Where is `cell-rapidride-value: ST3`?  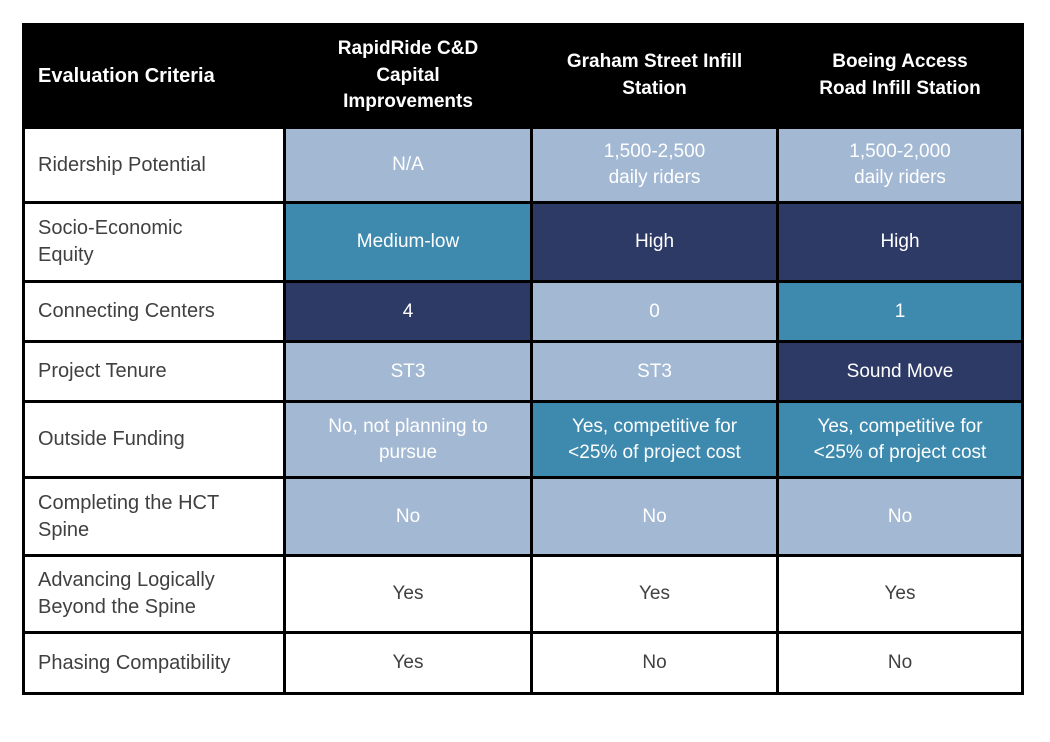 cell-rapidride-value: ST3 is located at coordinates (408, 371).